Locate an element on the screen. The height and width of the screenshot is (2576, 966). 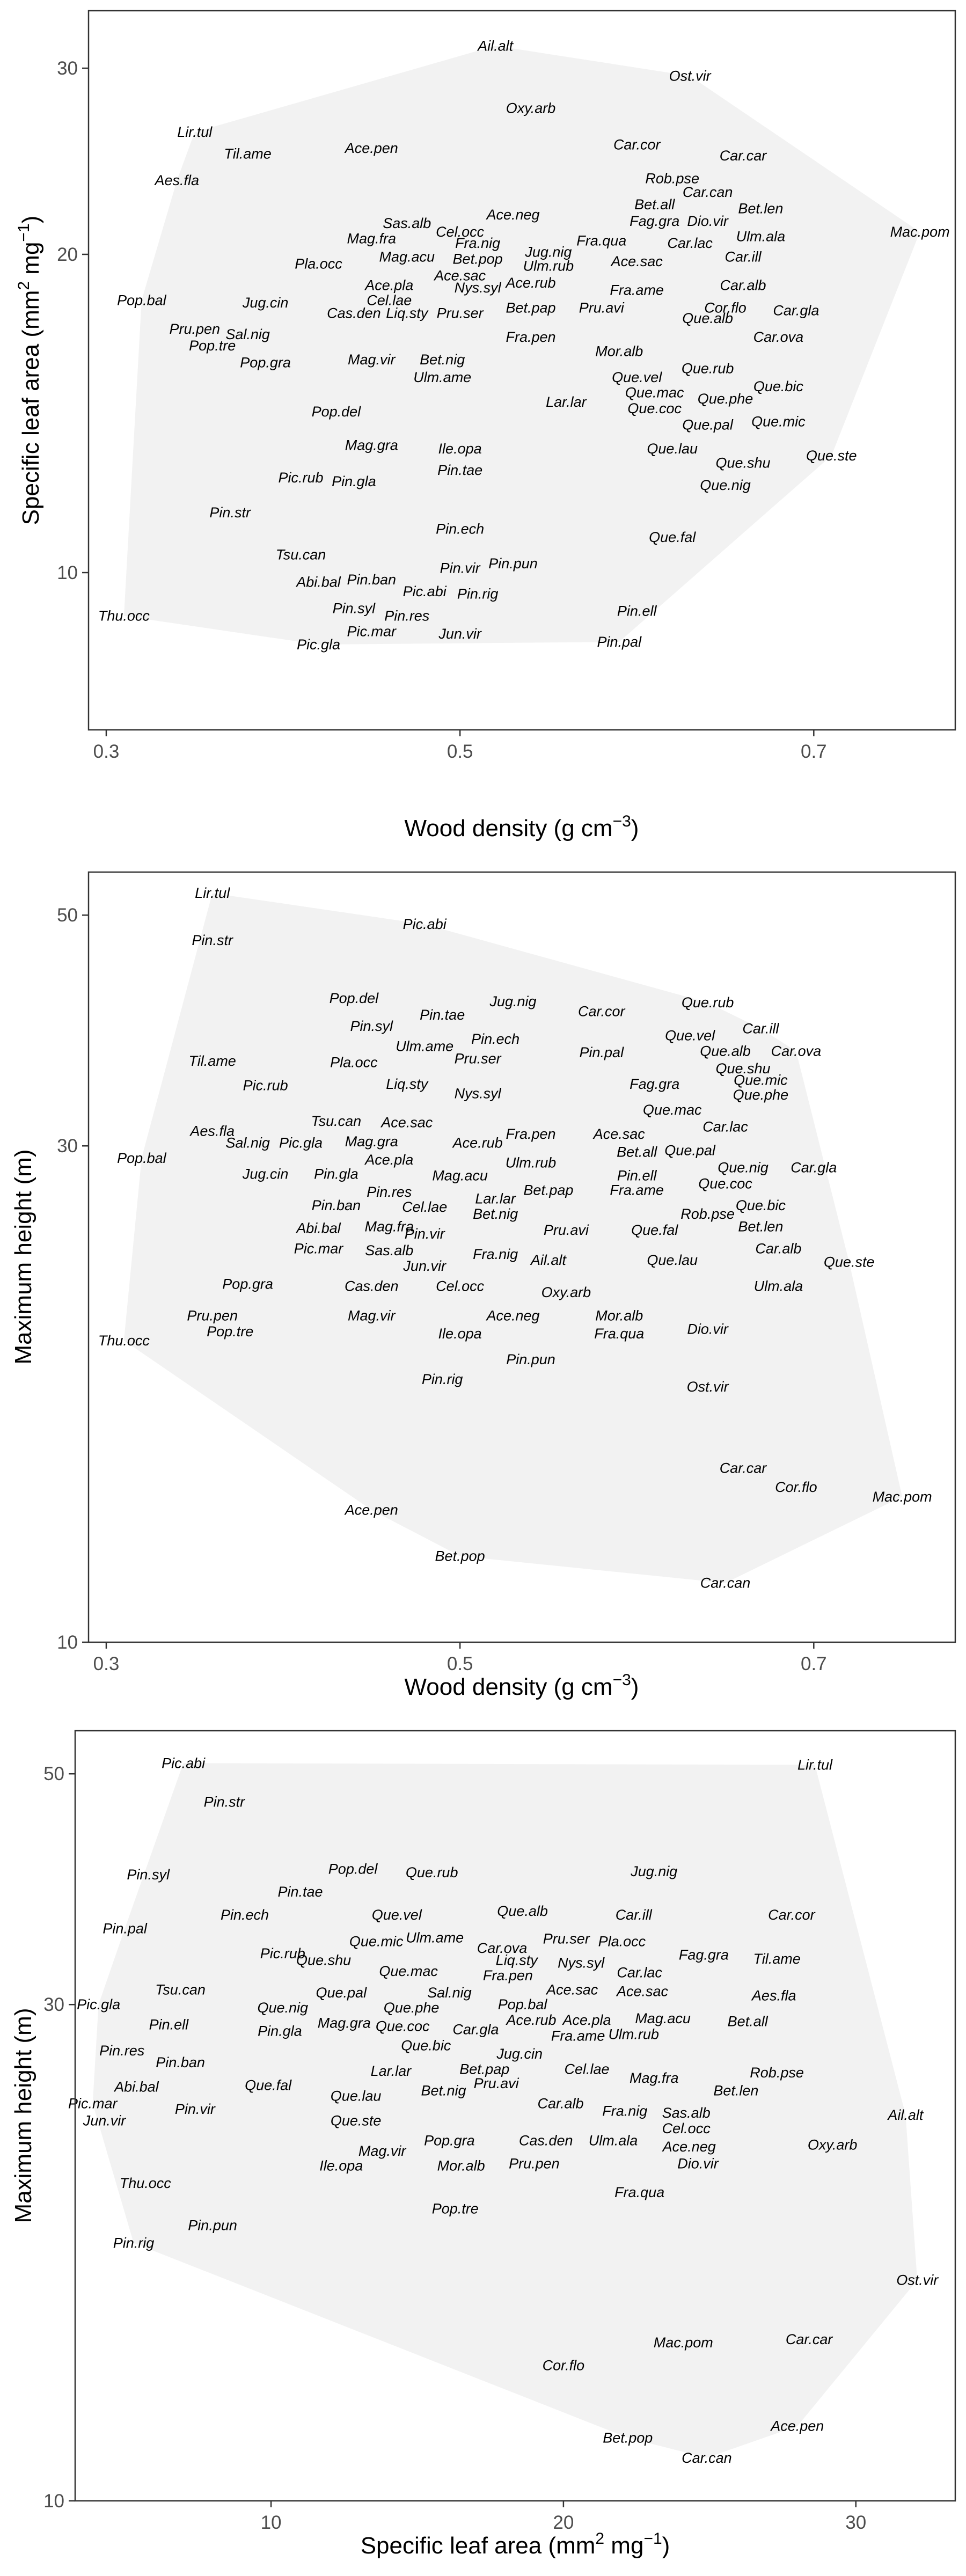
point-label-pru-pen: Pru.pen is located at coordinates (195, 329).